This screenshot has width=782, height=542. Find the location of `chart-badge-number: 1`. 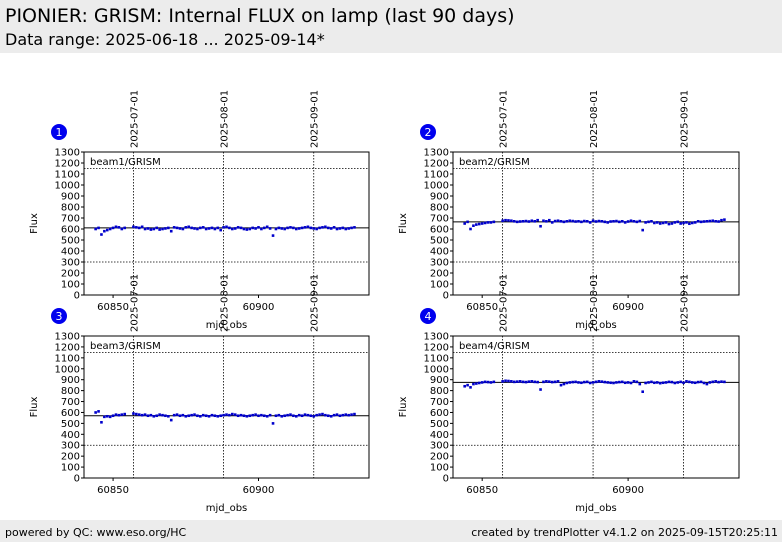

chart-badge-number: 1 is located at coordinates (59, 132).